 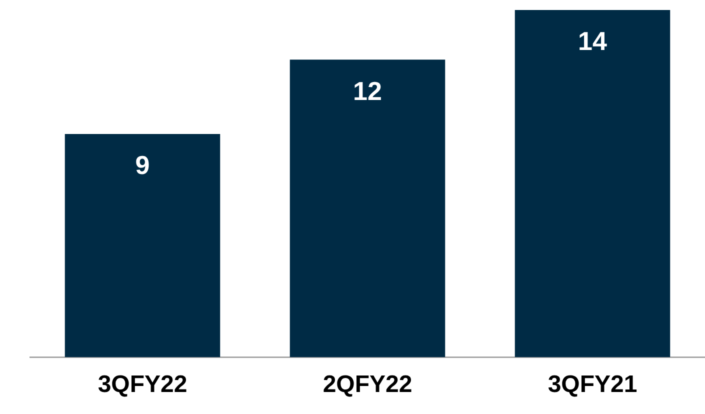 I want to click on x-tick-label: 3QFY22, so click(x=143, y=384).